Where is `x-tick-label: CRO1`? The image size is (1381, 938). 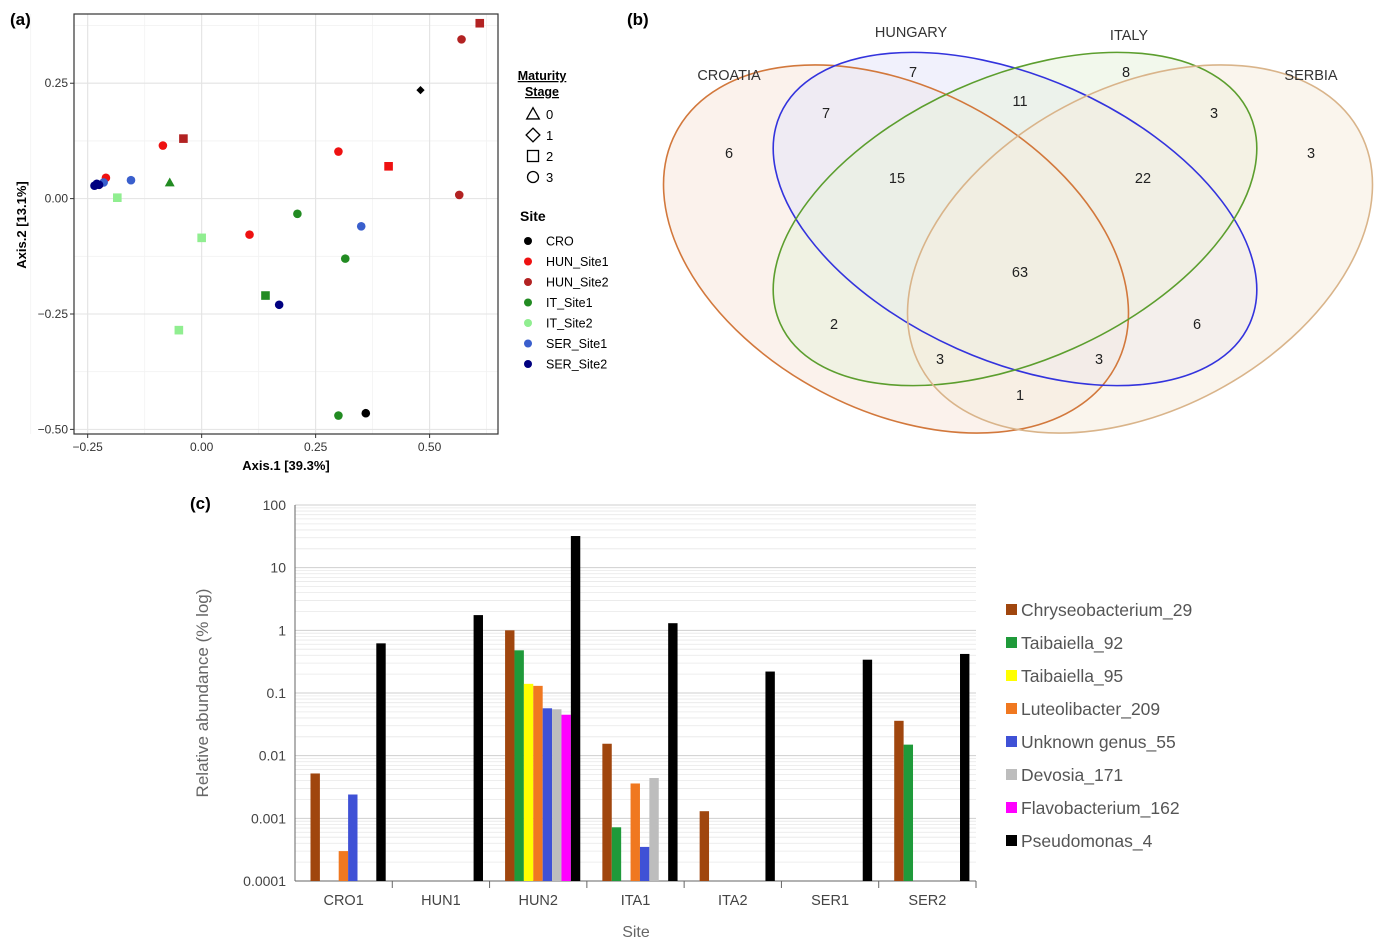 x-tick-label: CRO1 is located at coordinates (343, 901).